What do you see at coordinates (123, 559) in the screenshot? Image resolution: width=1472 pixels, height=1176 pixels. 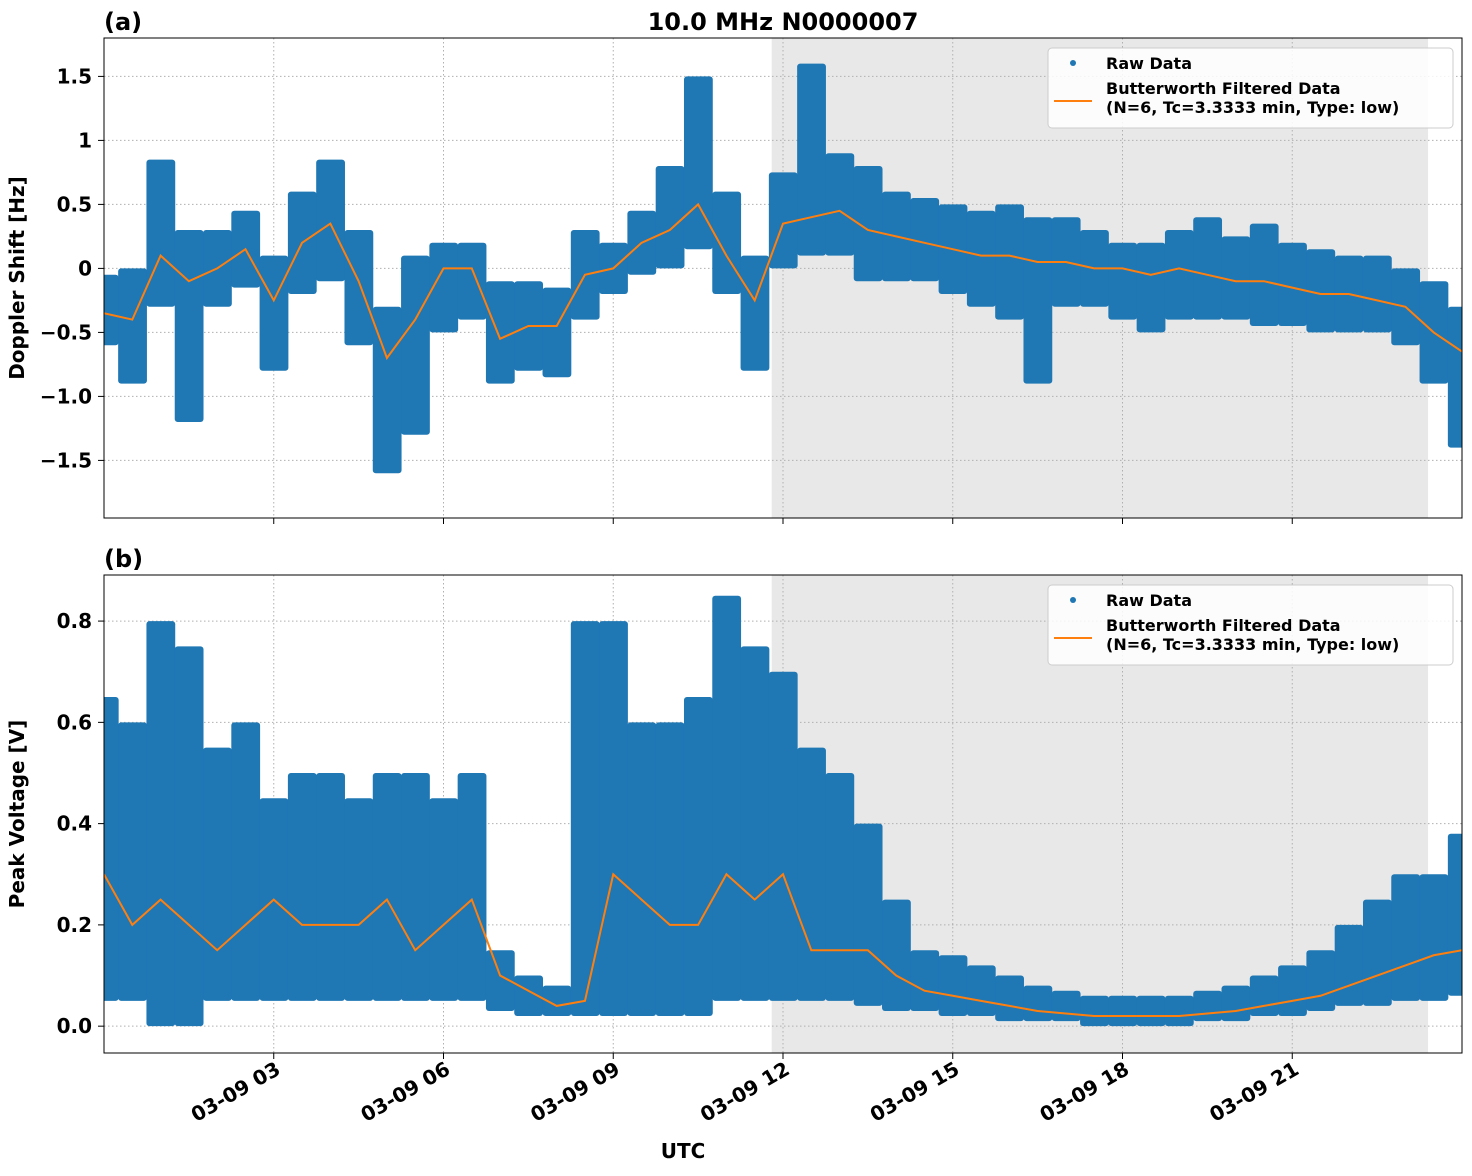 I see `panel-label: (b)` at bounding box center [123, 559].